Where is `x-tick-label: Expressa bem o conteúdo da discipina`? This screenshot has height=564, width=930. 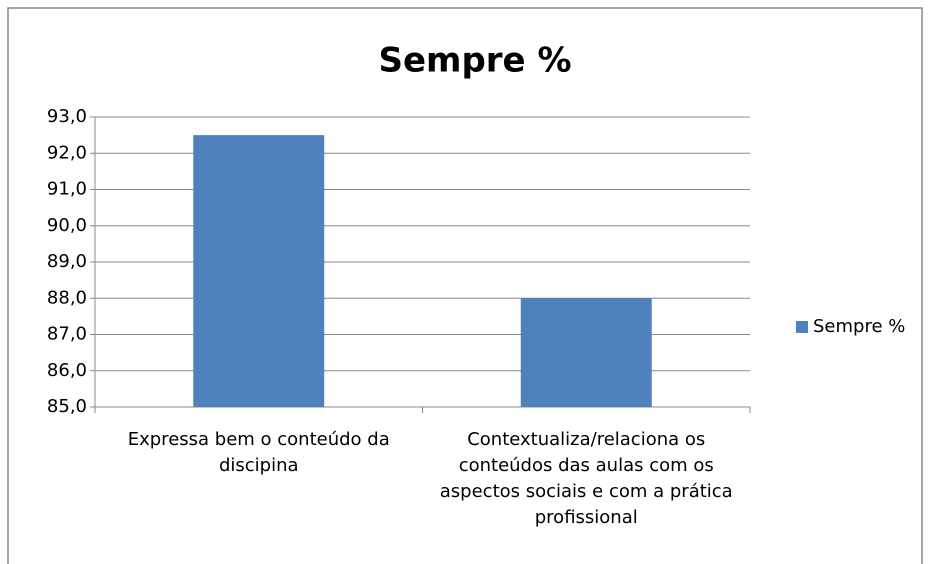
x-tick-label: Expressa bem o conteúdo da discipina is located at coordinates (258, 452).